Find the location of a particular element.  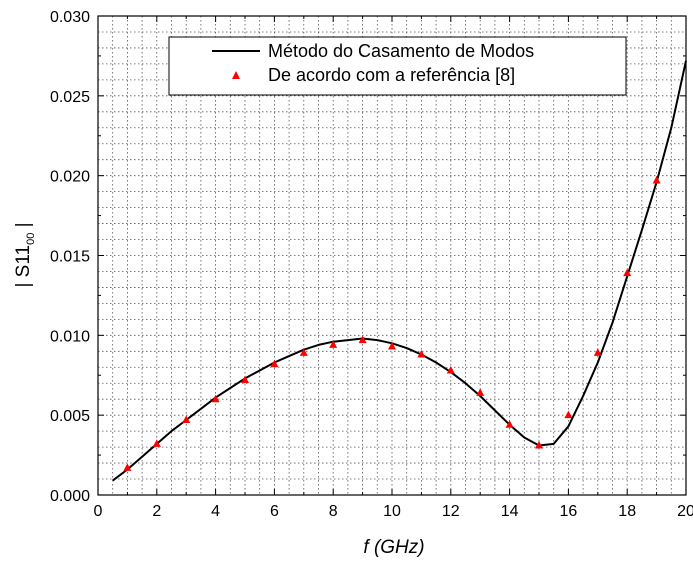

x-tick-label: 18 is located at coordinates (627, 511).